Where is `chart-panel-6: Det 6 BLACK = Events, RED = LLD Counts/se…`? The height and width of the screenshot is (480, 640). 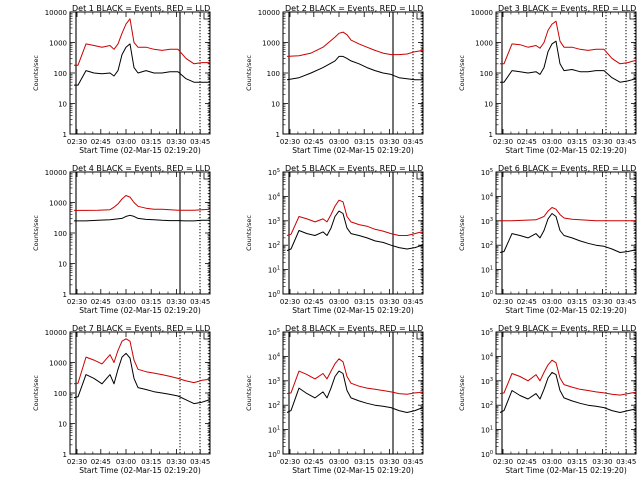 chart-panel-6: Det 6 BLACK = Events, RED = LLD Counts/se… is located at coordinates (547, 239).